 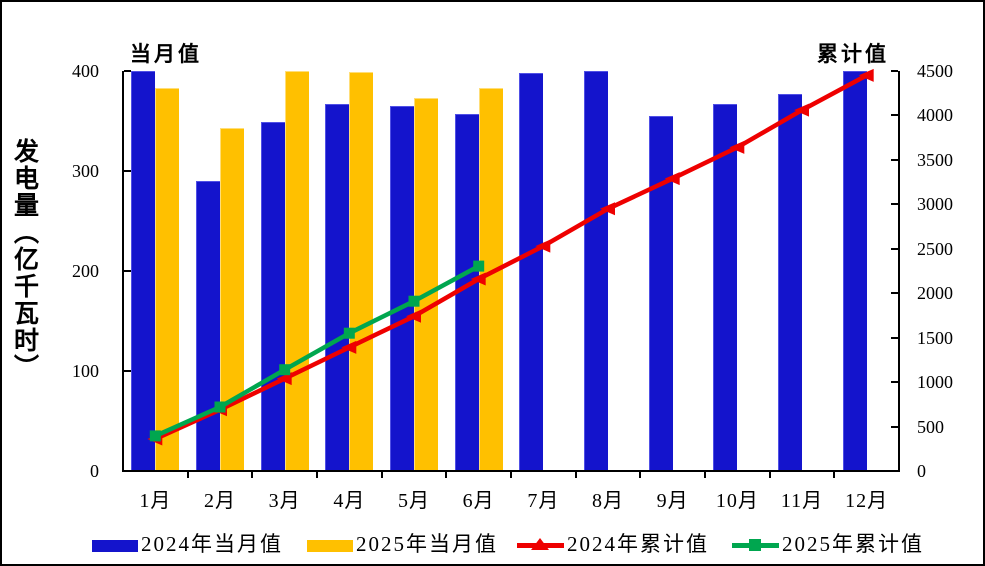 I want to click on month-label: 6月, so click(x=478, y=501).